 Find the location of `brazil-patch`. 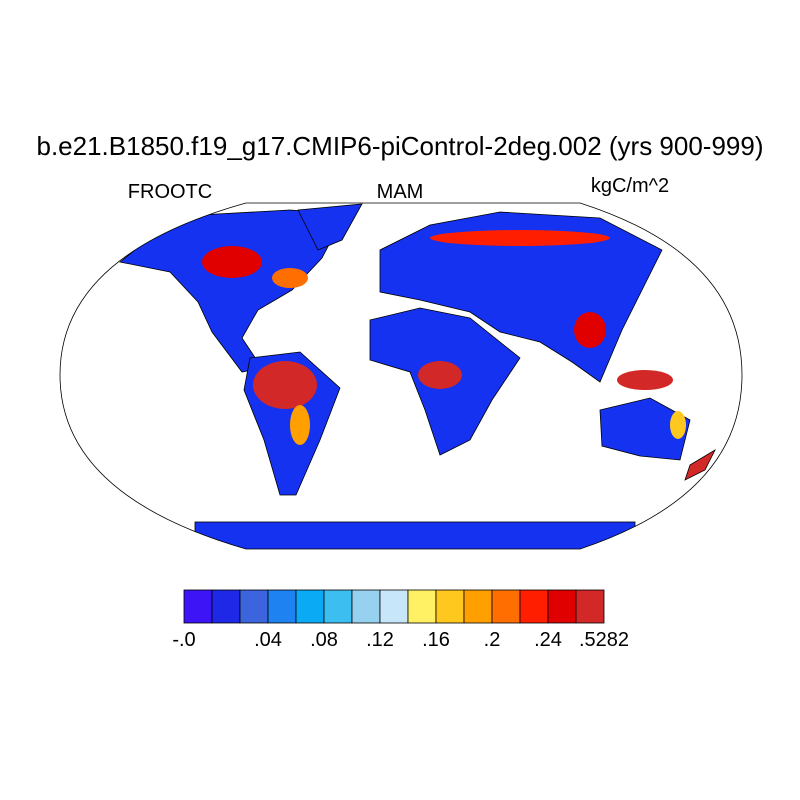

brazil-patch is located at coordinates (300, 425).